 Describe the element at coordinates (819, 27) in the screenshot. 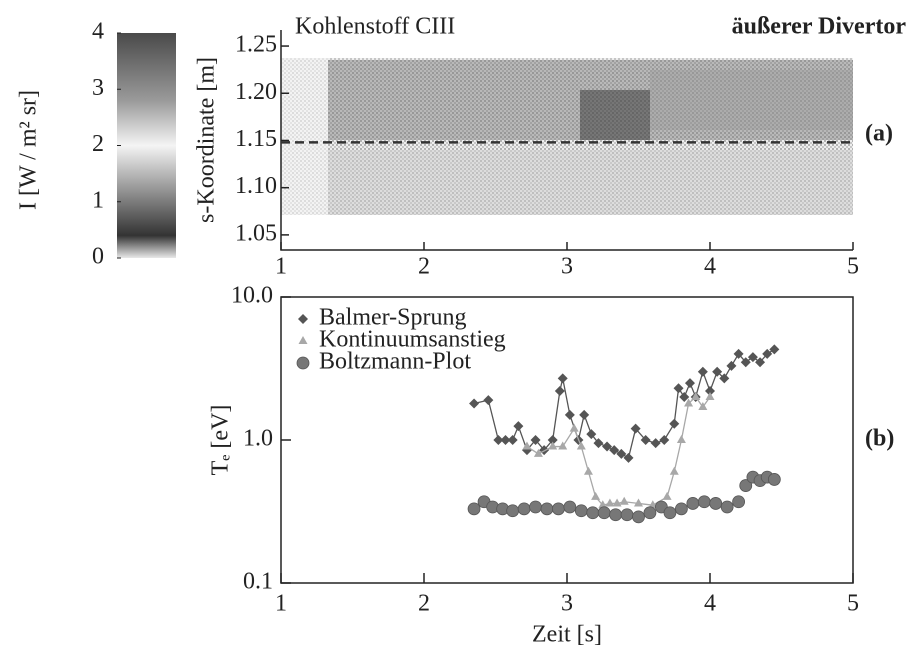

I see `subtitle: äußerer Divertor` at that location.